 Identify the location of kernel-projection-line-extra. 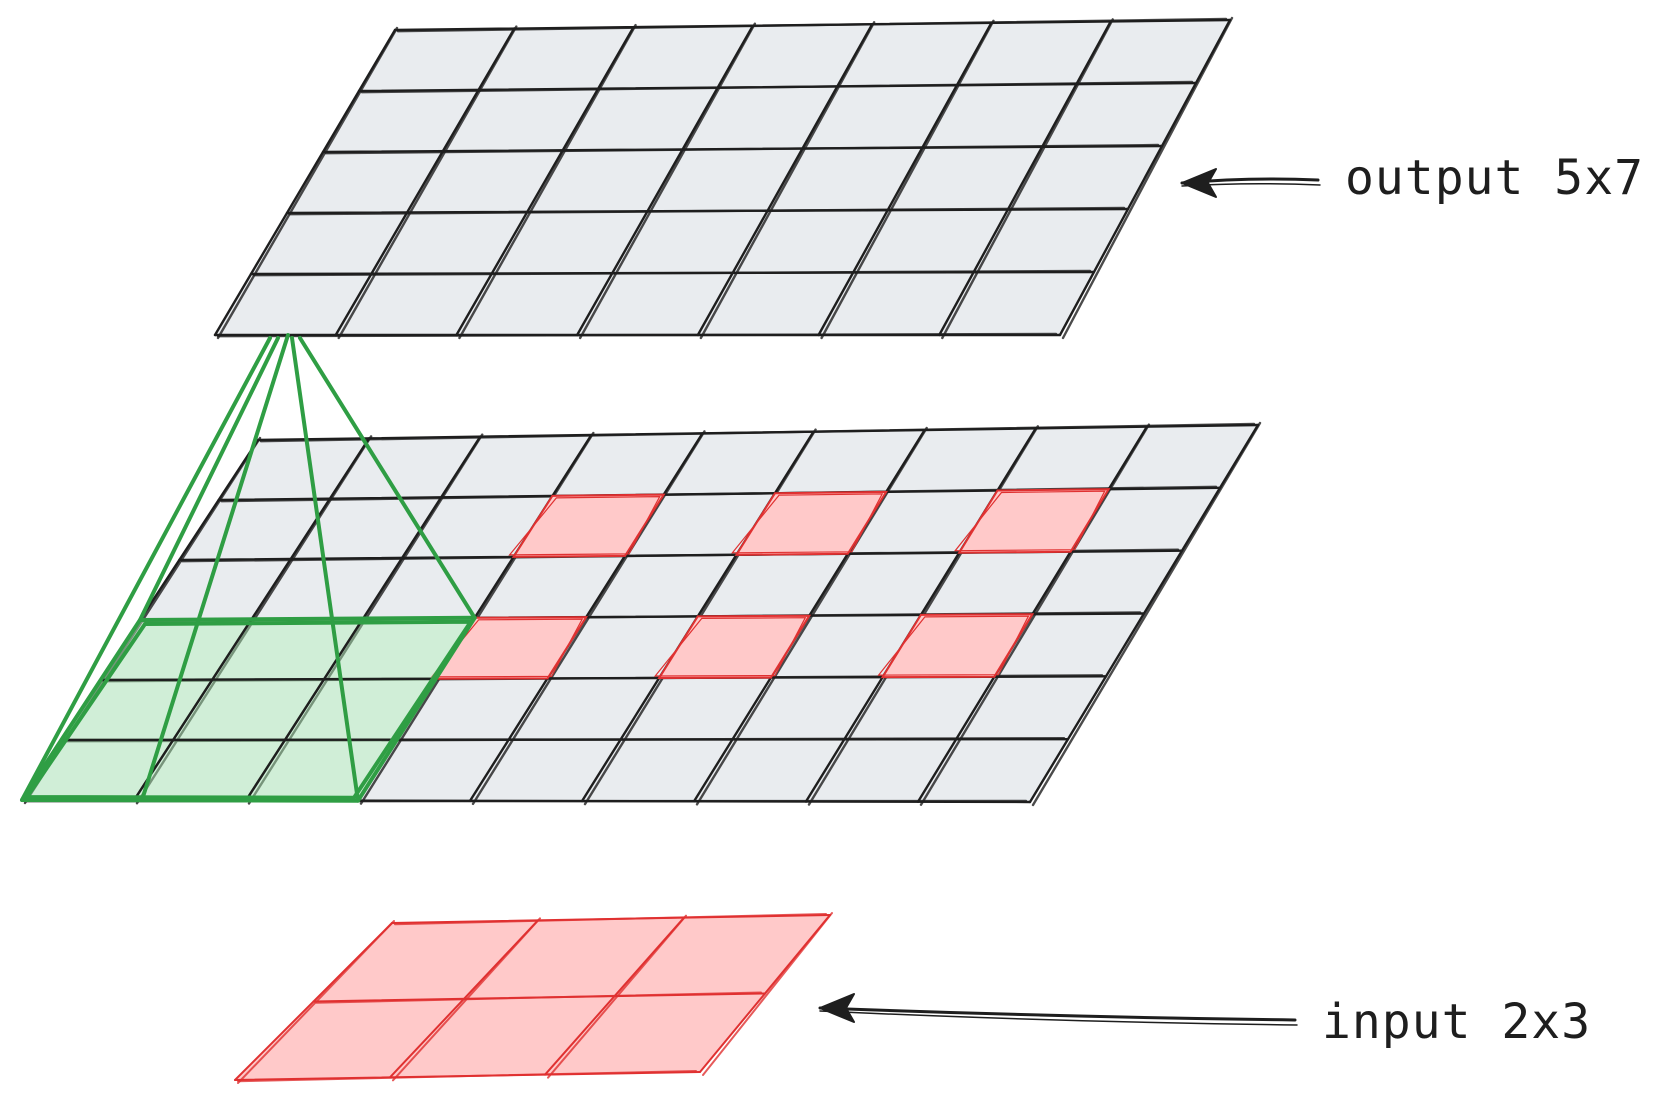
(215, 567).